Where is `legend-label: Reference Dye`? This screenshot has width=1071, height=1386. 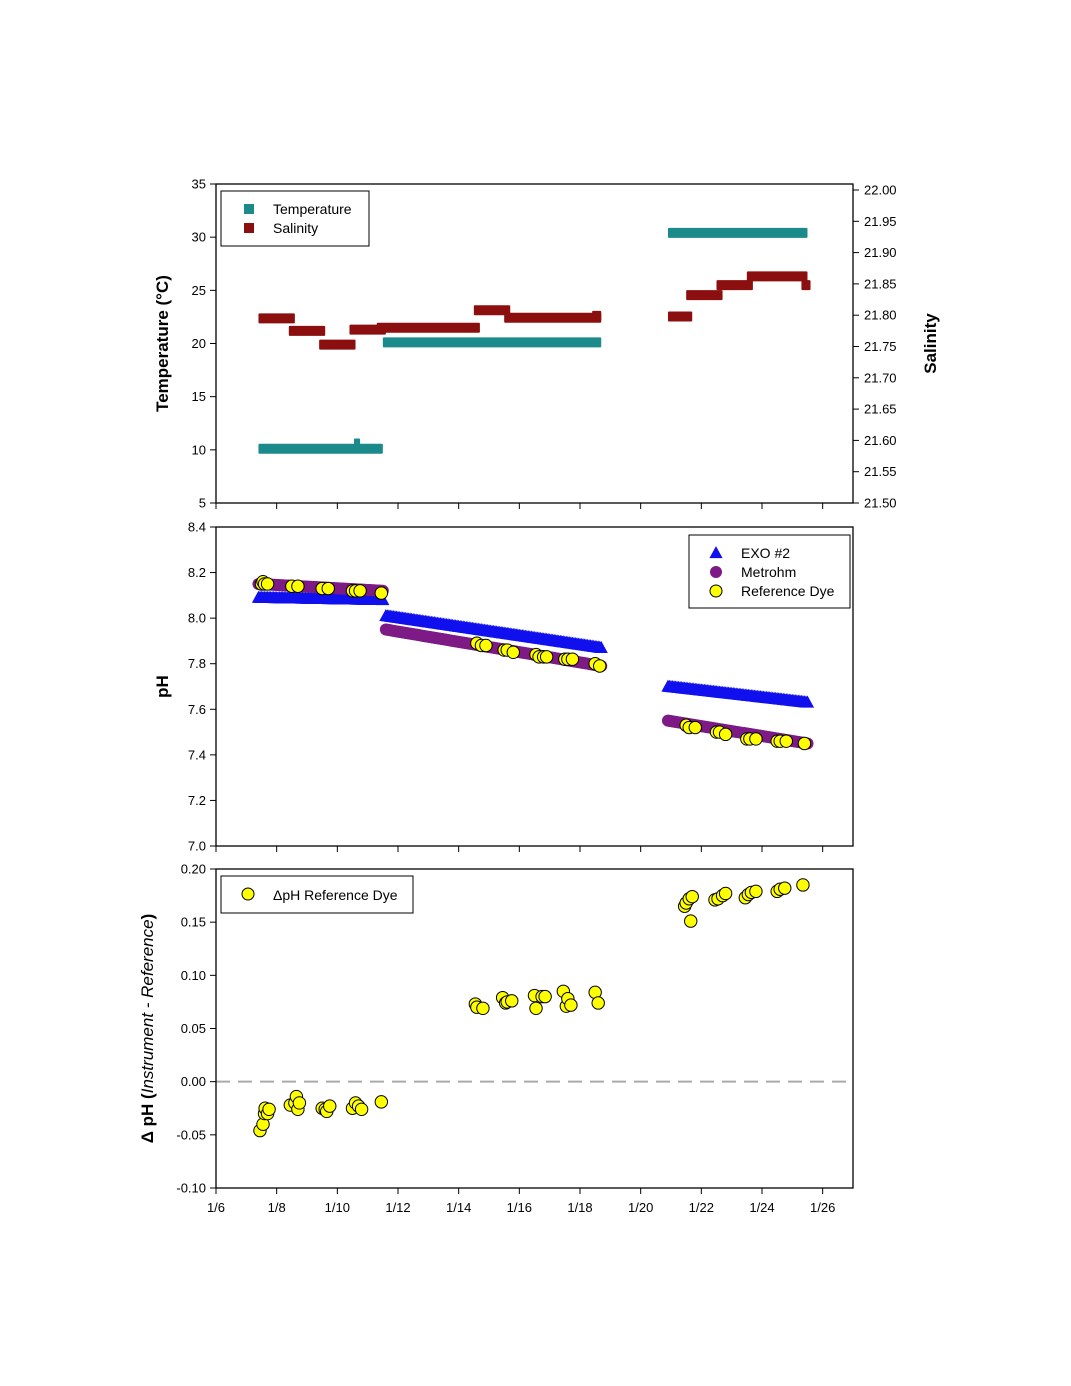 legend-label: Reference Dye is located at coordinates (788, 591).